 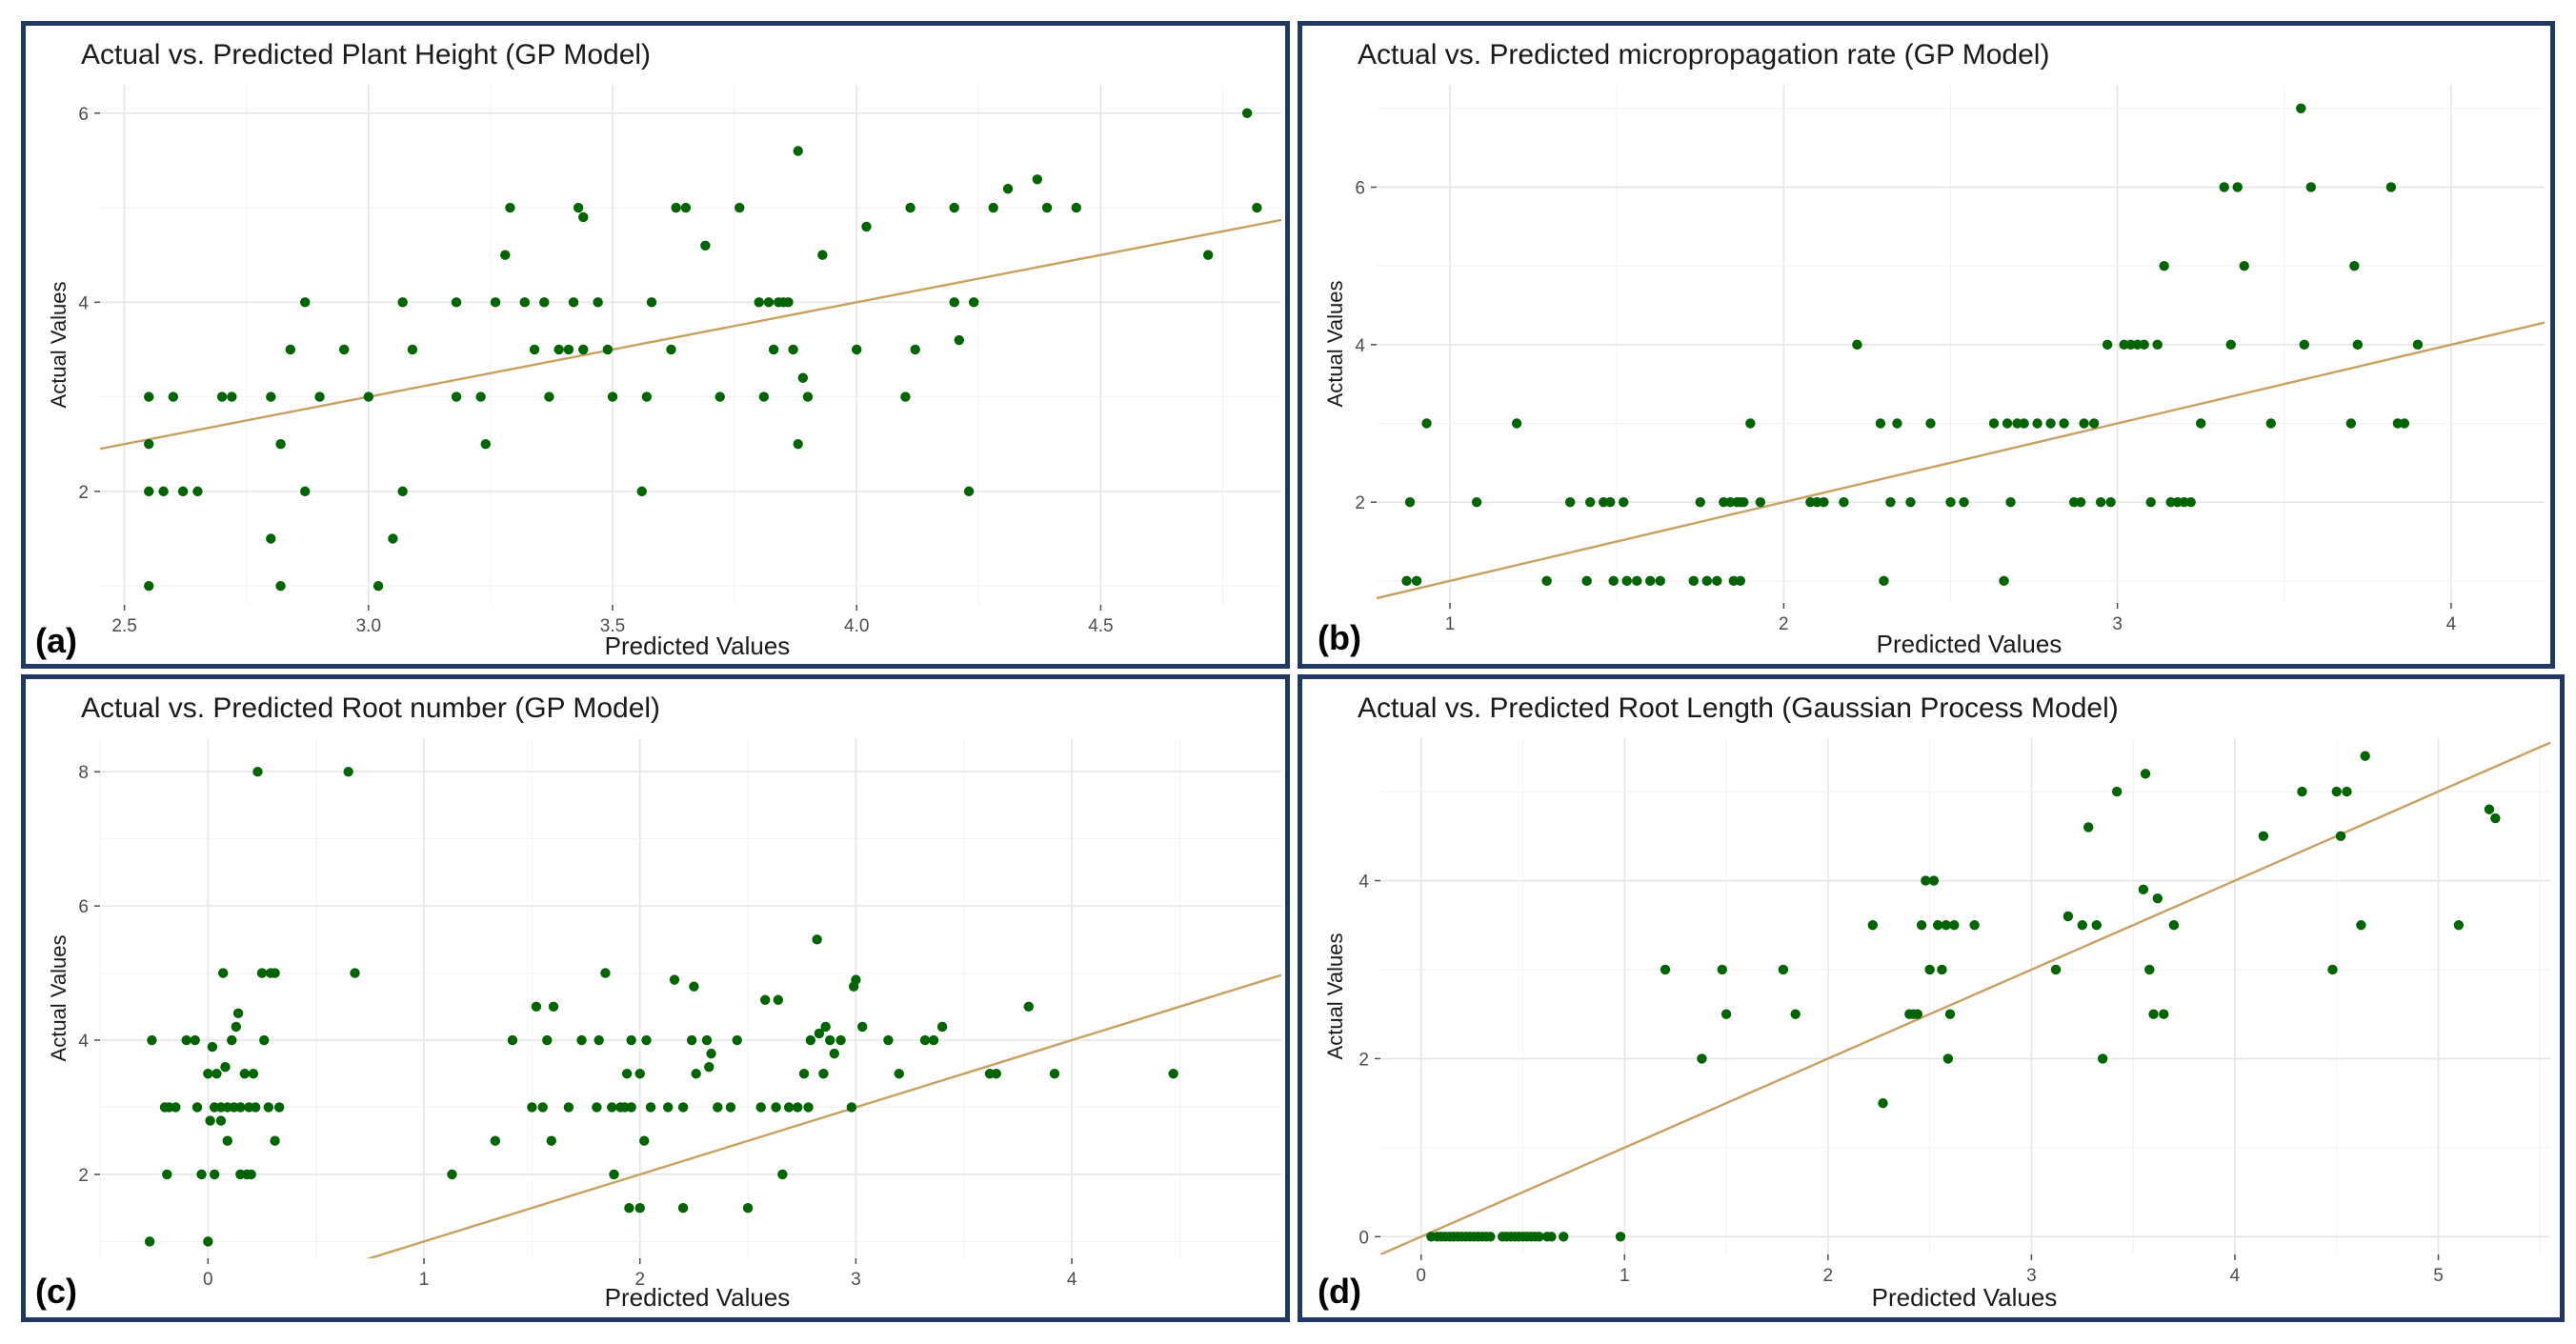 I want to click on y-tick-label: 8, so click(x=84, y=773).